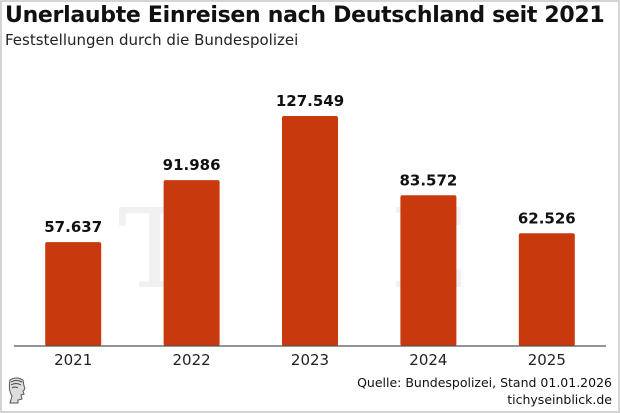  I want to click on source-text: Quelle: Bundespolizei, Stand 01.01.2026, so click(484, 382).